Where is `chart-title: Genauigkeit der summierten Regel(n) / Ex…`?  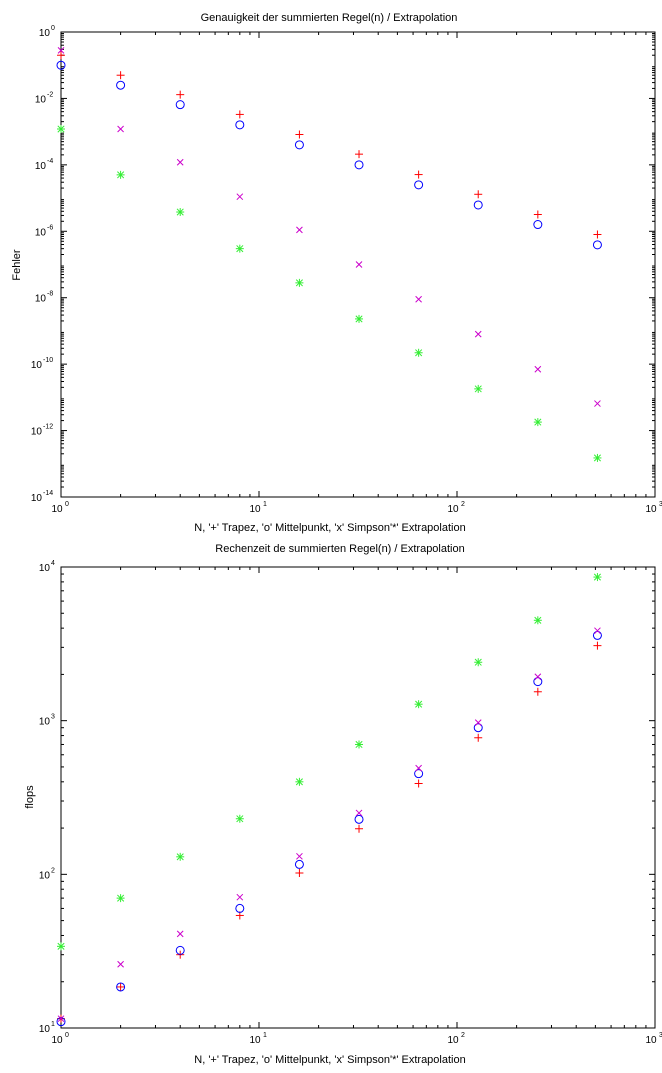 chart-title: Genauigkeit der summierten Regel(n) / Ex… is located at coordinates (329, 18).